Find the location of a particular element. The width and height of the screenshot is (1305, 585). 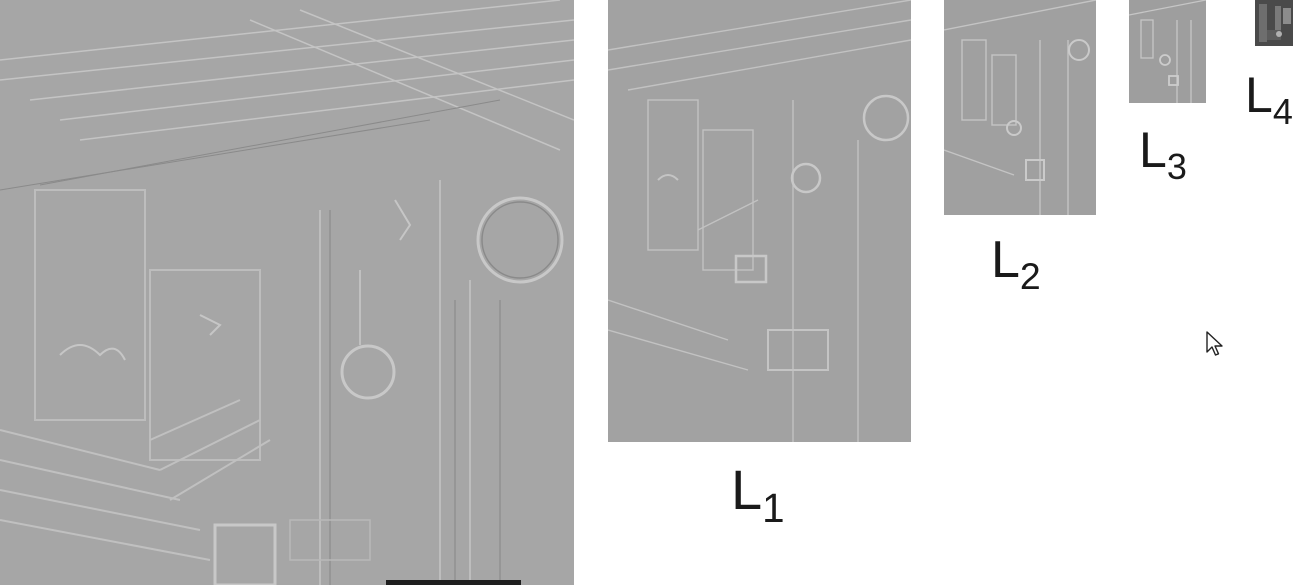

level-3-subscript: 3 is located at coordinates (1176, 166).